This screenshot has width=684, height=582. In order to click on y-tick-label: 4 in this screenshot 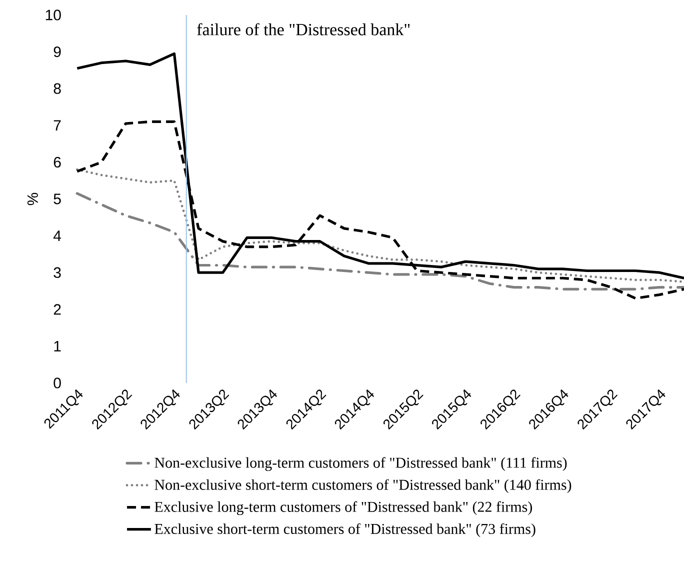, I will do `click(57, 235)`.